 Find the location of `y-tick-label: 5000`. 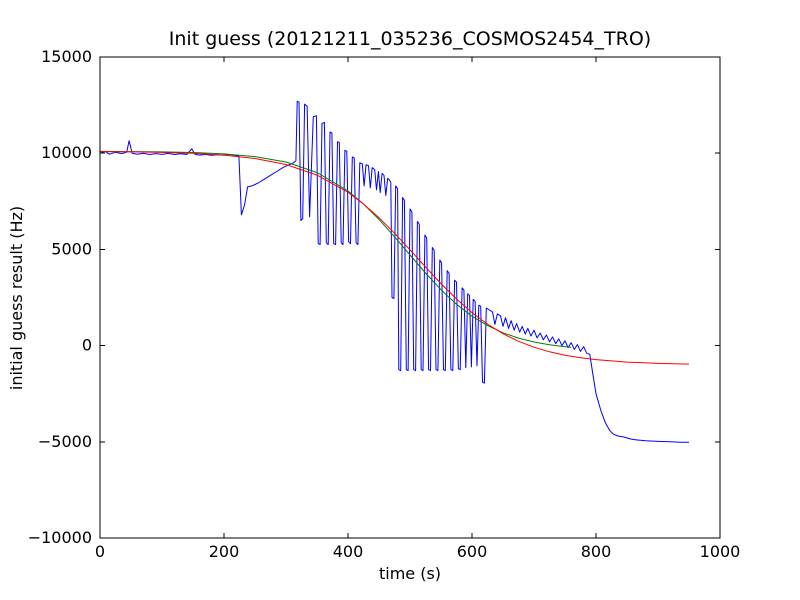

y-tick-label: 5000 is located at coordinates (71, 248).